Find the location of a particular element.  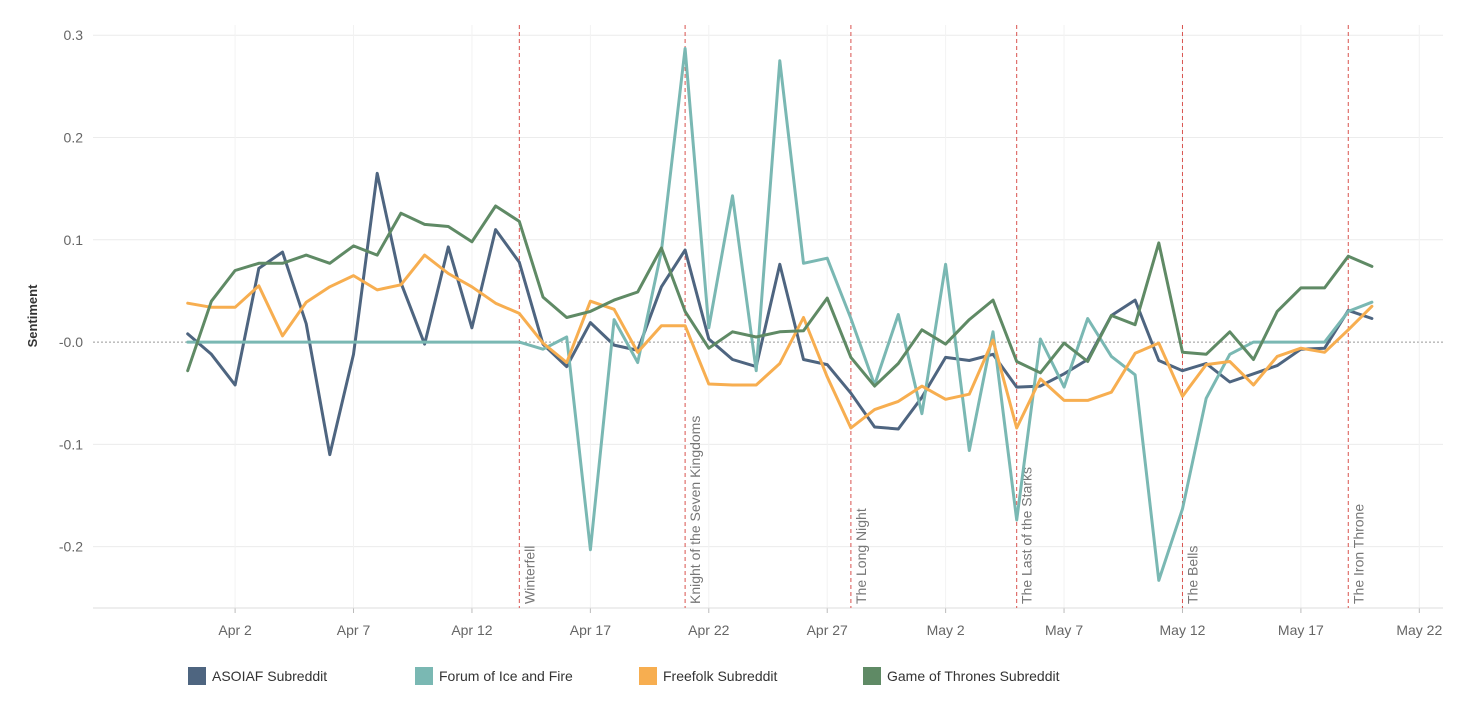

x-tick-label: Apr 27 is located at coordinates (827, 630).